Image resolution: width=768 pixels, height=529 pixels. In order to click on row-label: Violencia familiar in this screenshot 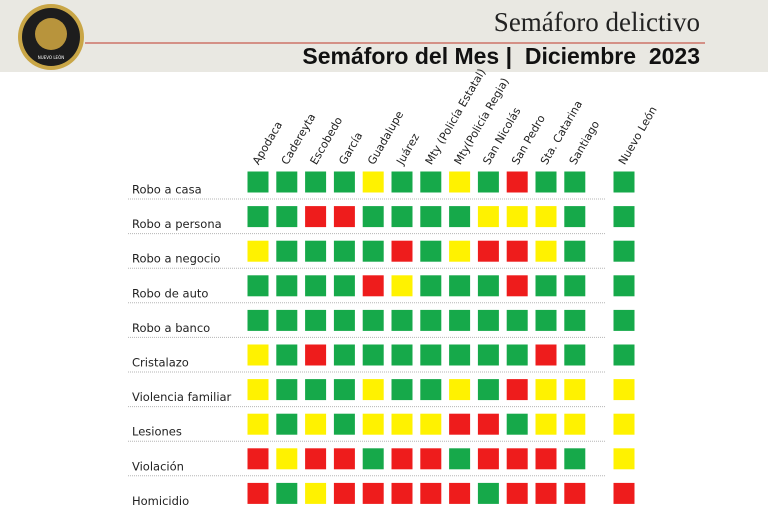, I will do `click(182, 397)`.